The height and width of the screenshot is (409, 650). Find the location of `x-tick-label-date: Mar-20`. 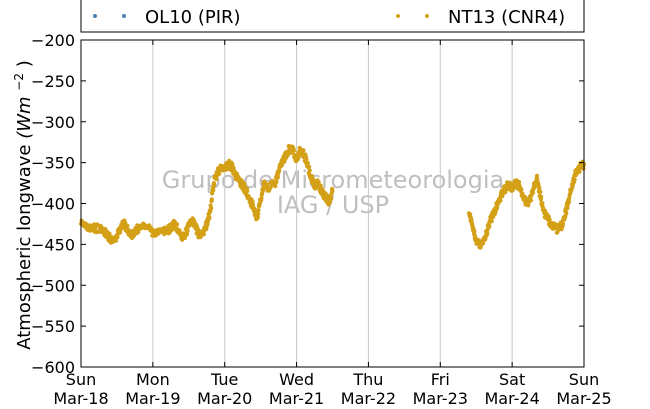

x-tick-label-date: Mar-20 is located at coordinates (224, 398).